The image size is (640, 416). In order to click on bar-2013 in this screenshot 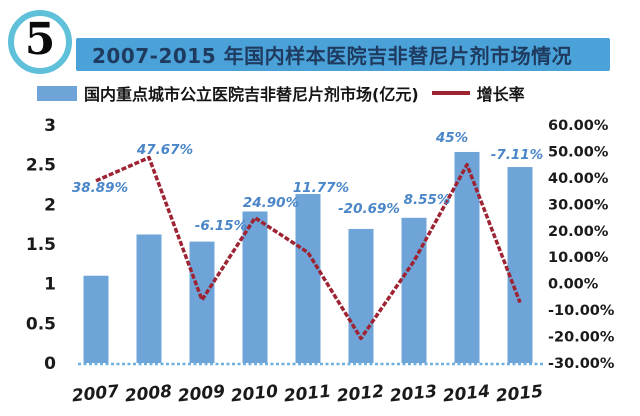, I will do `click(414, 290)`.